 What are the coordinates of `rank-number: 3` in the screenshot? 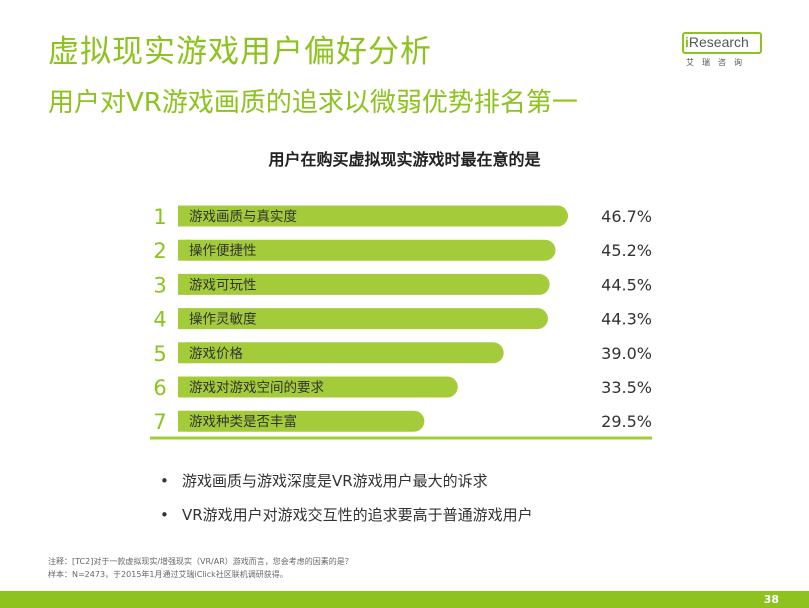 It's located at (159, 285).